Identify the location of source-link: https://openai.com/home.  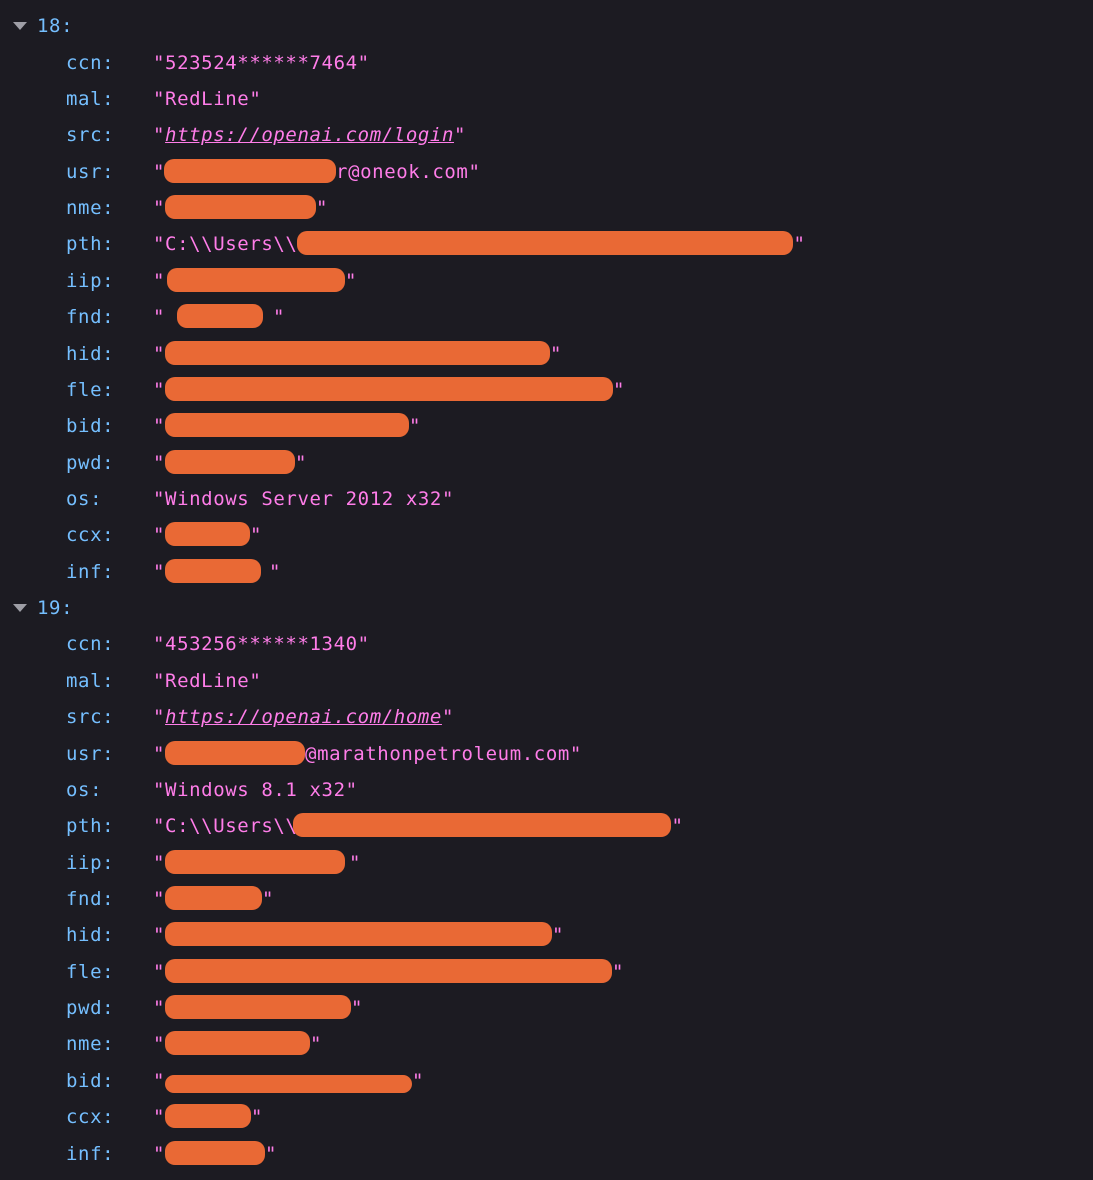
(303, 717).